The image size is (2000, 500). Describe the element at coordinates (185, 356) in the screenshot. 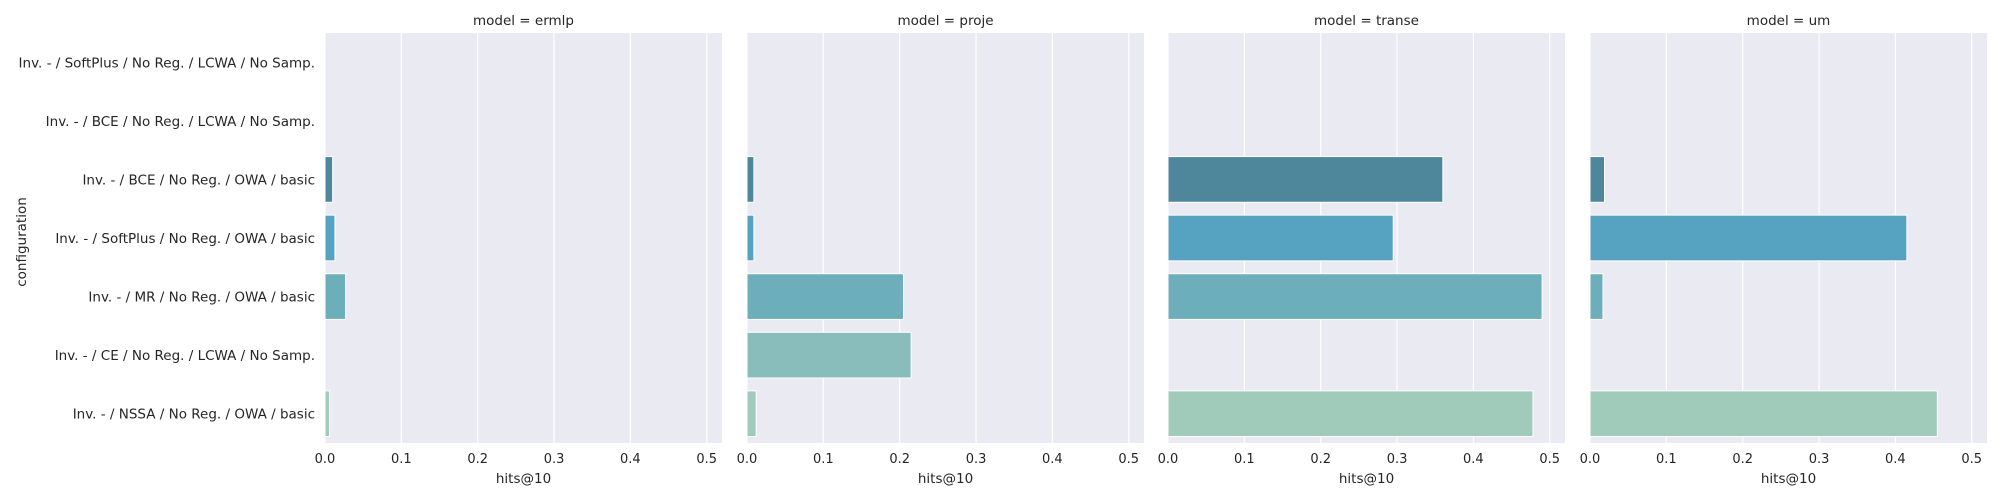

I see `category-label: Inv. - / CE / No Reg. / LCWA / No Samp.` at that location.